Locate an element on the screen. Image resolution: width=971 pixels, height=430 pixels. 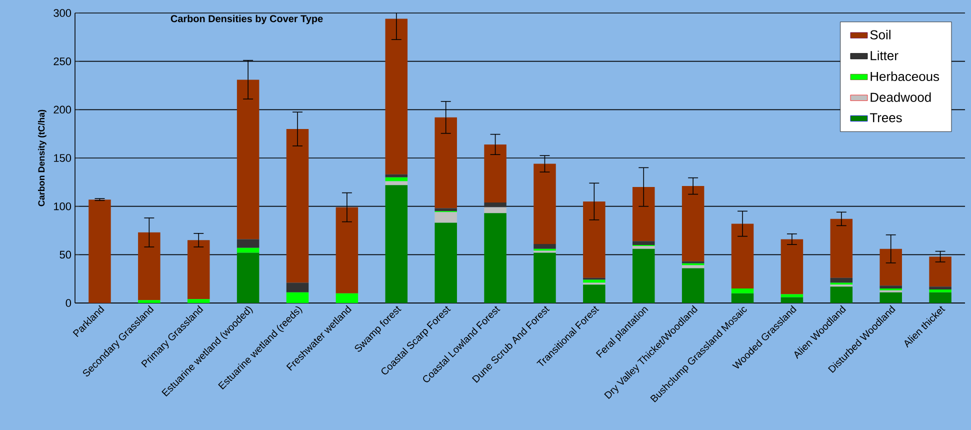
y-tick-label: 0 is located at coordinates (69, 303).